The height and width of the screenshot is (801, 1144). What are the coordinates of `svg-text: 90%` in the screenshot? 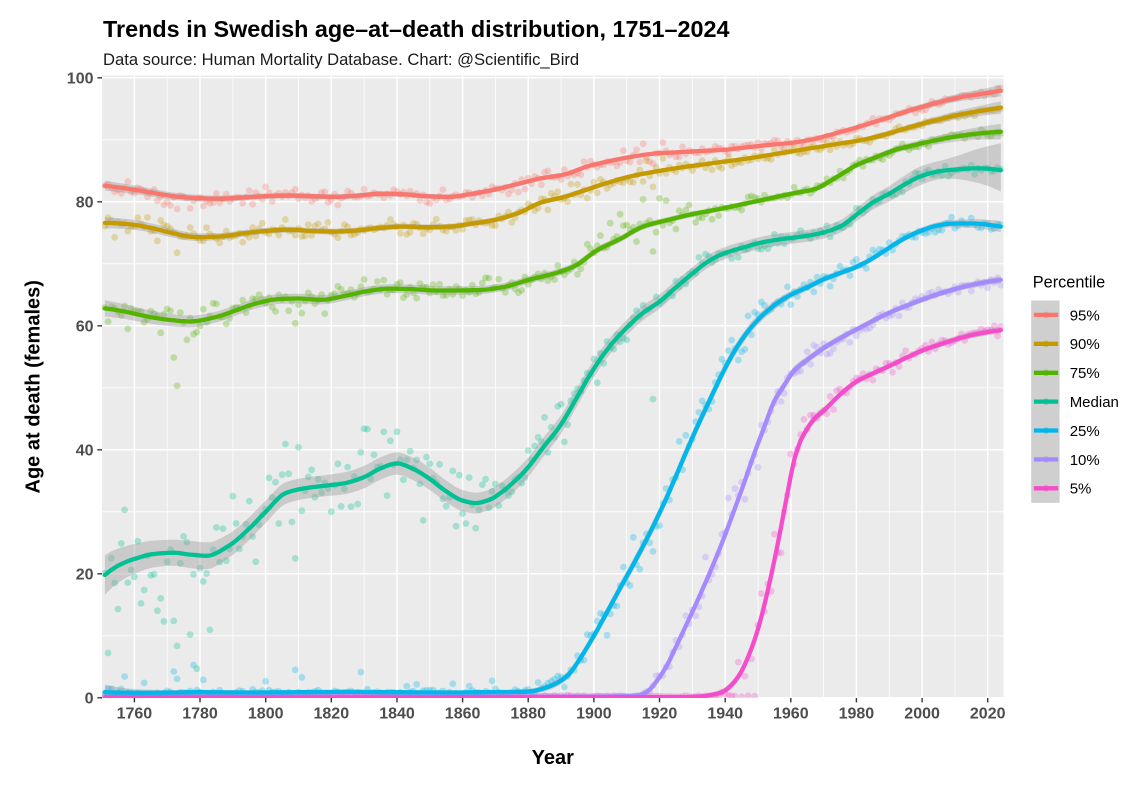 It's located at (1085, 344).